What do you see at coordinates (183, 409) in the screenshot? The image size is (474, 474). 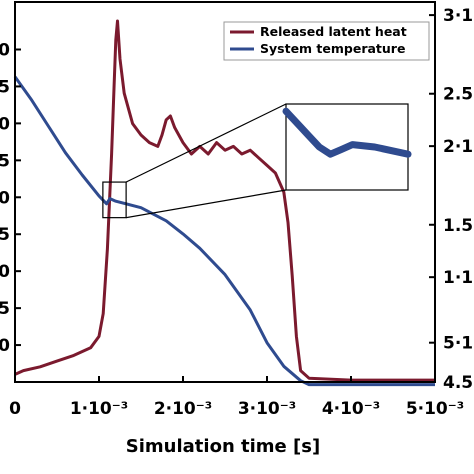 I see `x-tick-label: 2·10⁻³` at bounding box center [183, 409].